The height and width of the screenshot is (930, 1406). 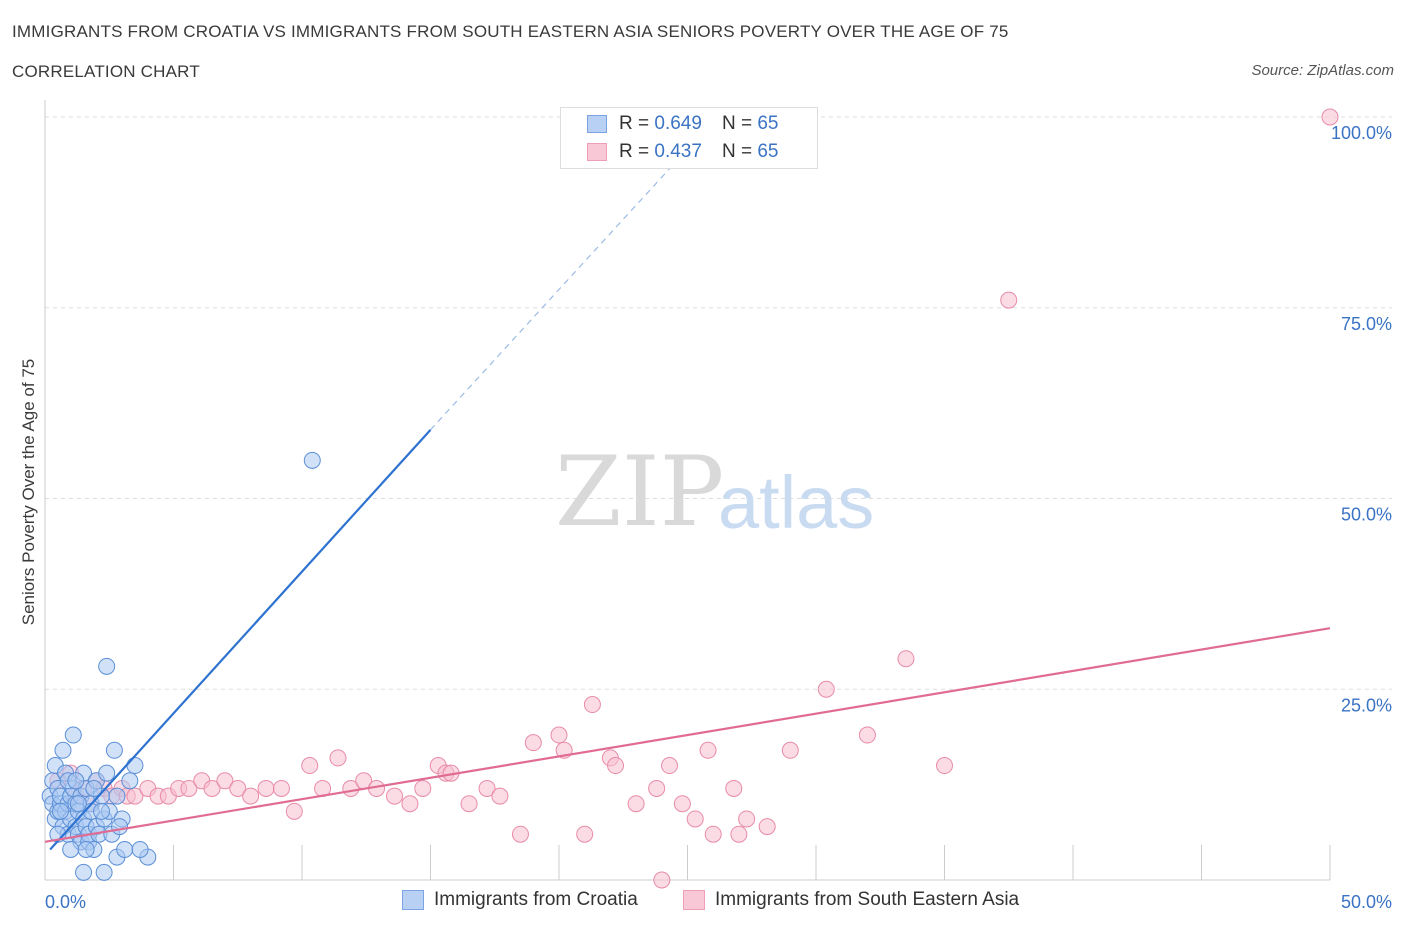 I want to click on y-tick-label: 50.0%, so click(x=1366, y=515).